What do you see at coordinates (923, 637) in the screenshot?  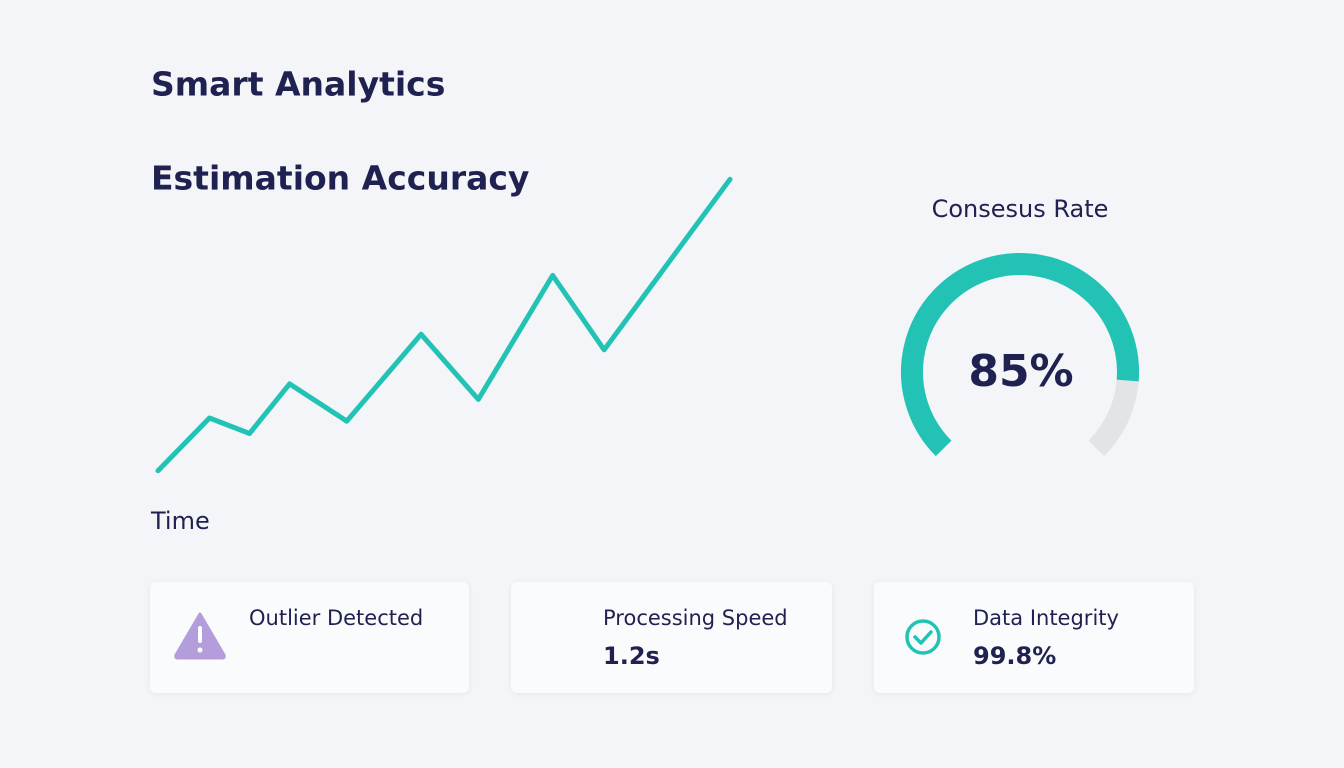 I see `check-icon` at bounding box center [923, 637].